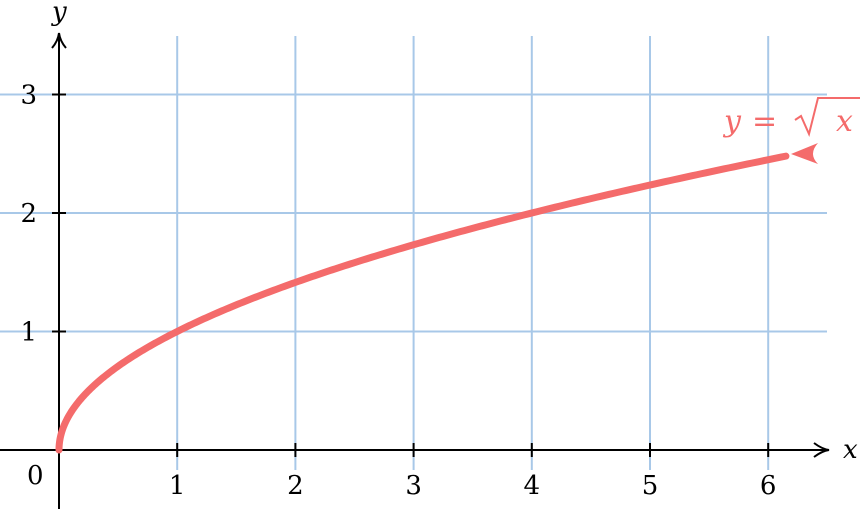 The image size is (861, 509). I want to click on x-tick-label-1: 1, so click(177, 486).